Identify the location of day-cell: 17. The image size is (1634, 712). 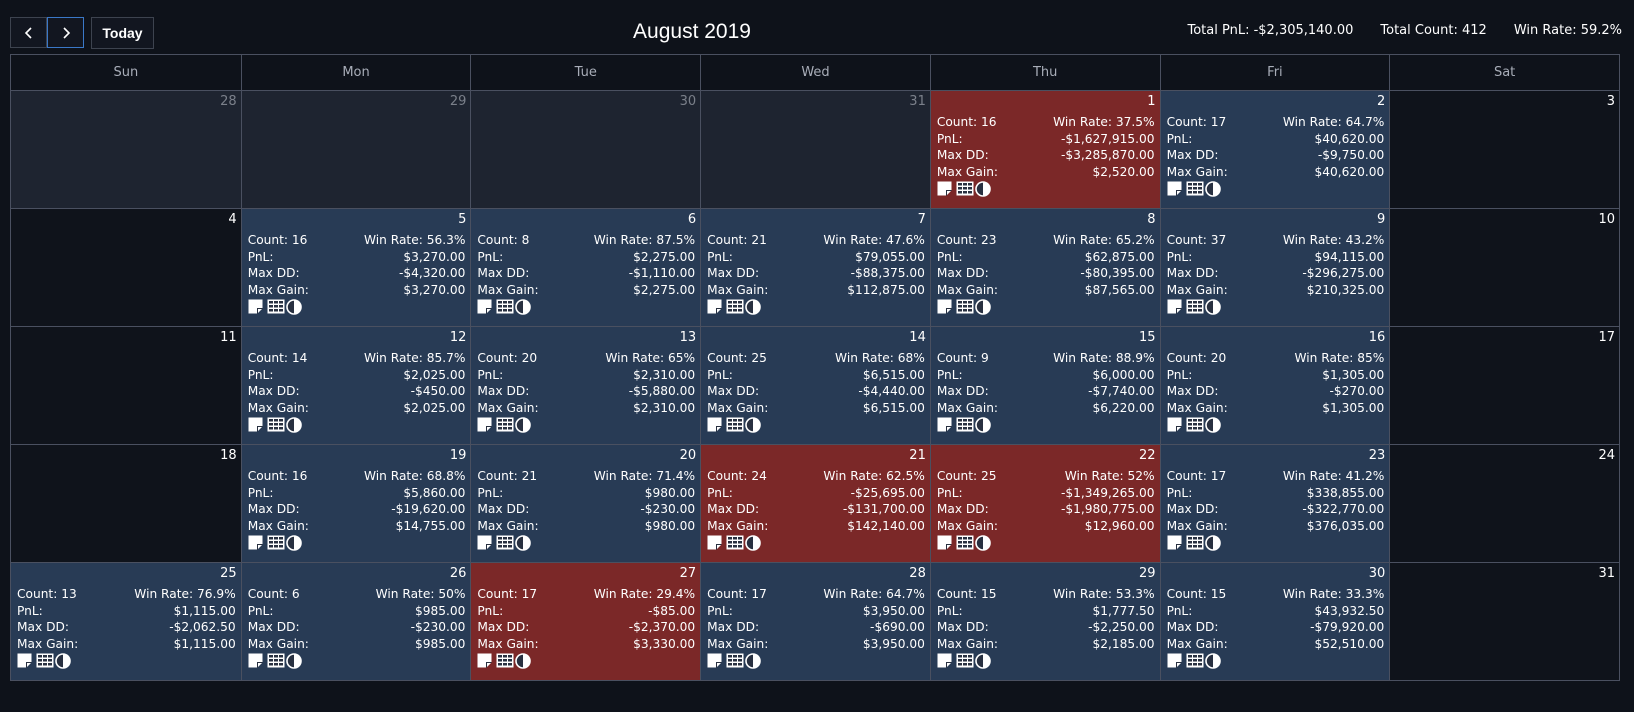
(1504, 385).